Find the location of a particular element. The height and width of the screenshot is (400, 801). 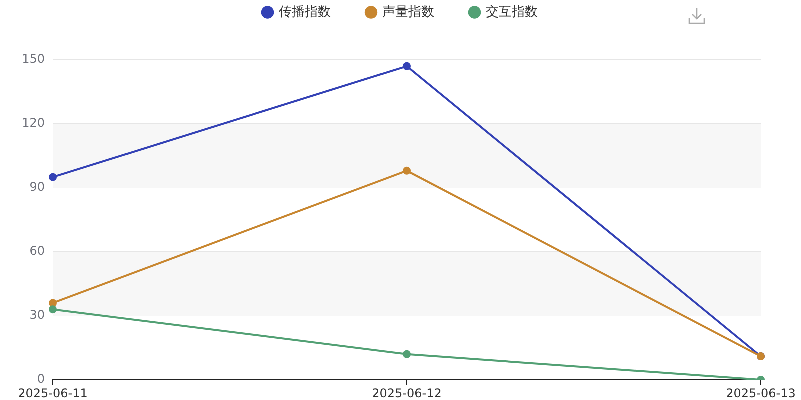

x-tick-label: 2025-06-12 is located at coordinates (407, 393).